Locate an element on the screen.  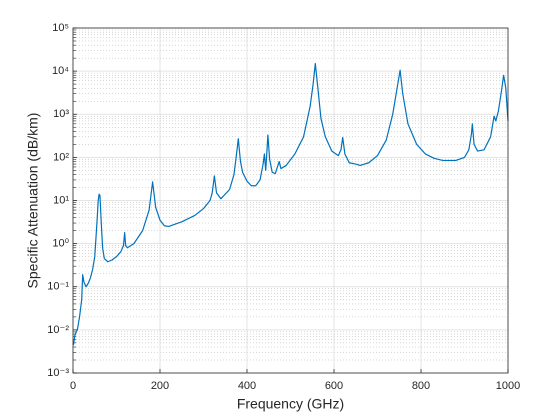
x-tick-label: 400 is located at coordinates (247, 386).